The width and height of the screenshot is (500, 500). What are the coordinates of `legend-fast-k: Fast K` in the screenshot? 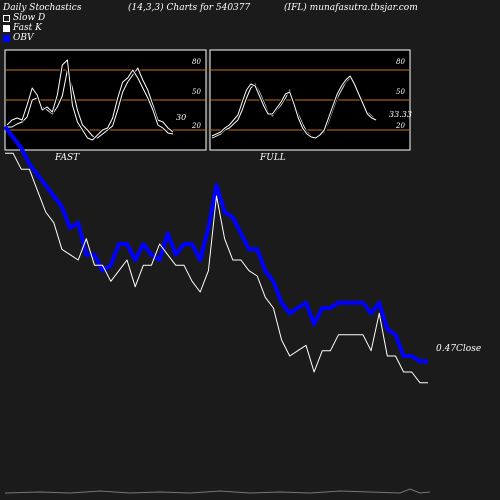 It's located at (22, 28).